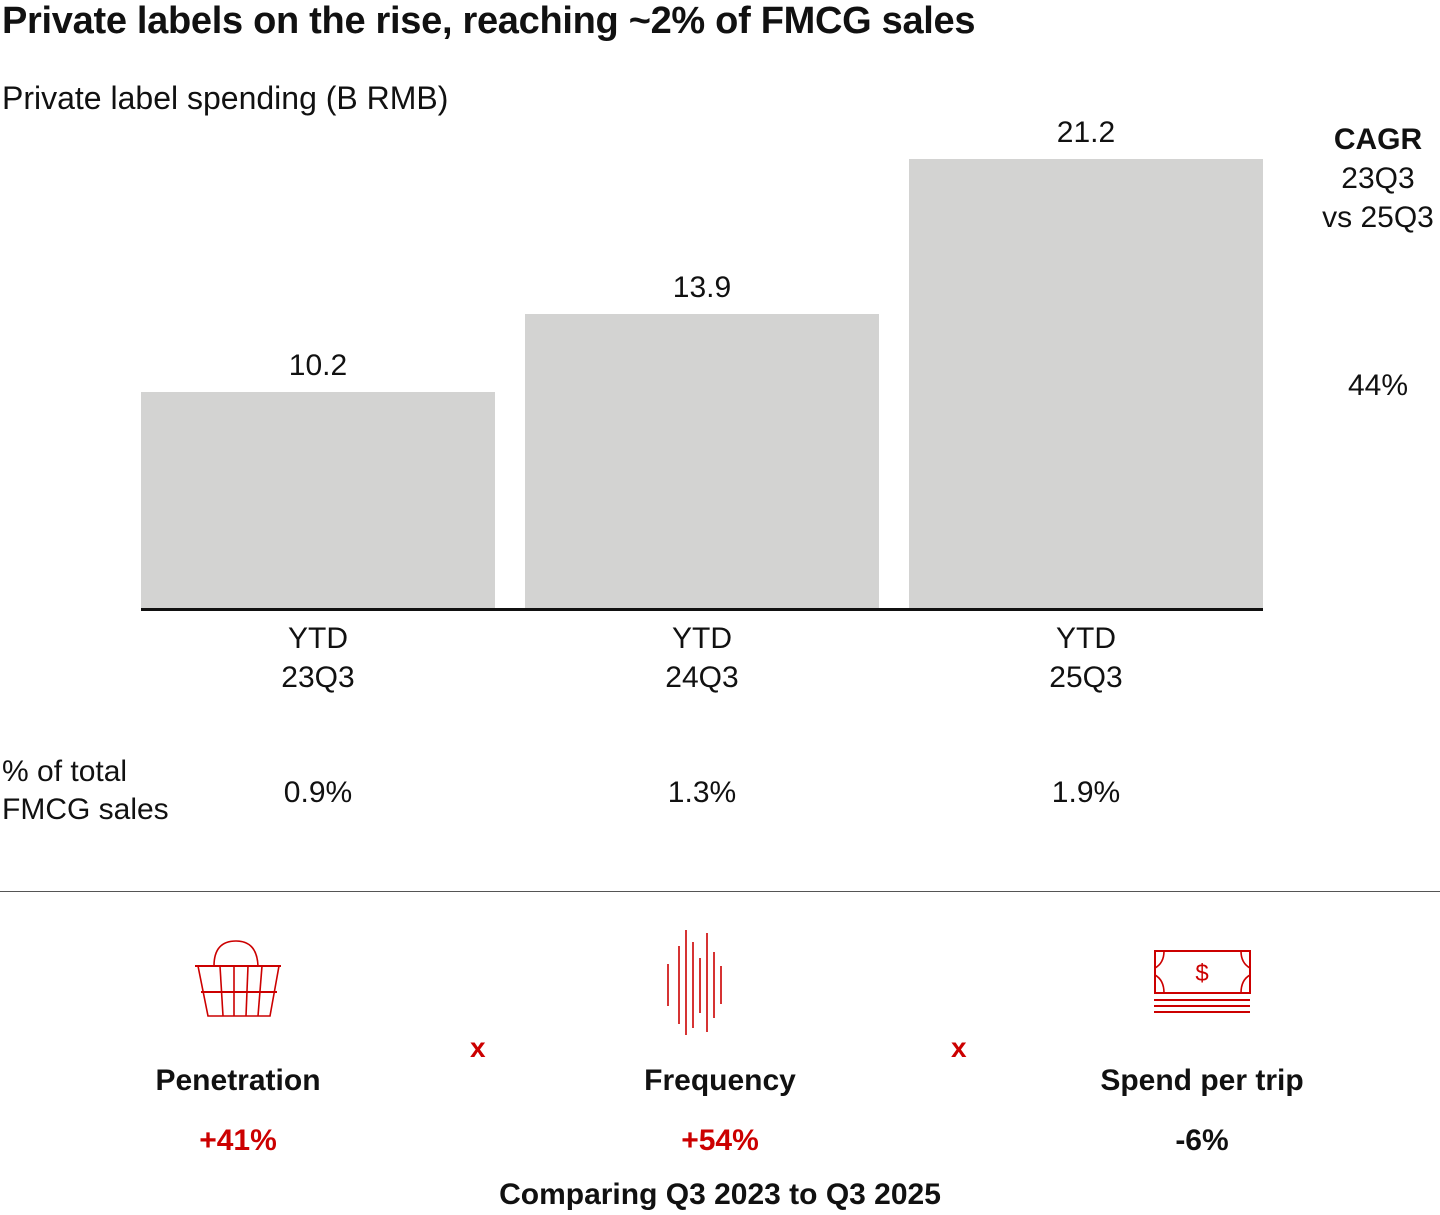  I want to click on share-label-line-2: FMCG sales, so click(85, 809).